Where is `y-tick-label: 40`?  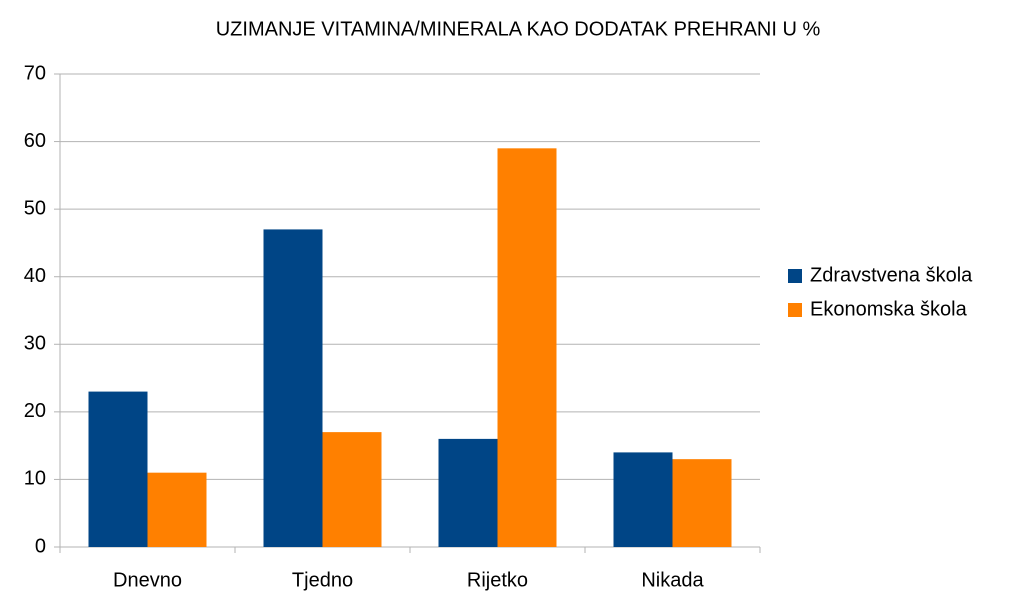
y-tick-label: 40 is located at coordinates (35, 276).